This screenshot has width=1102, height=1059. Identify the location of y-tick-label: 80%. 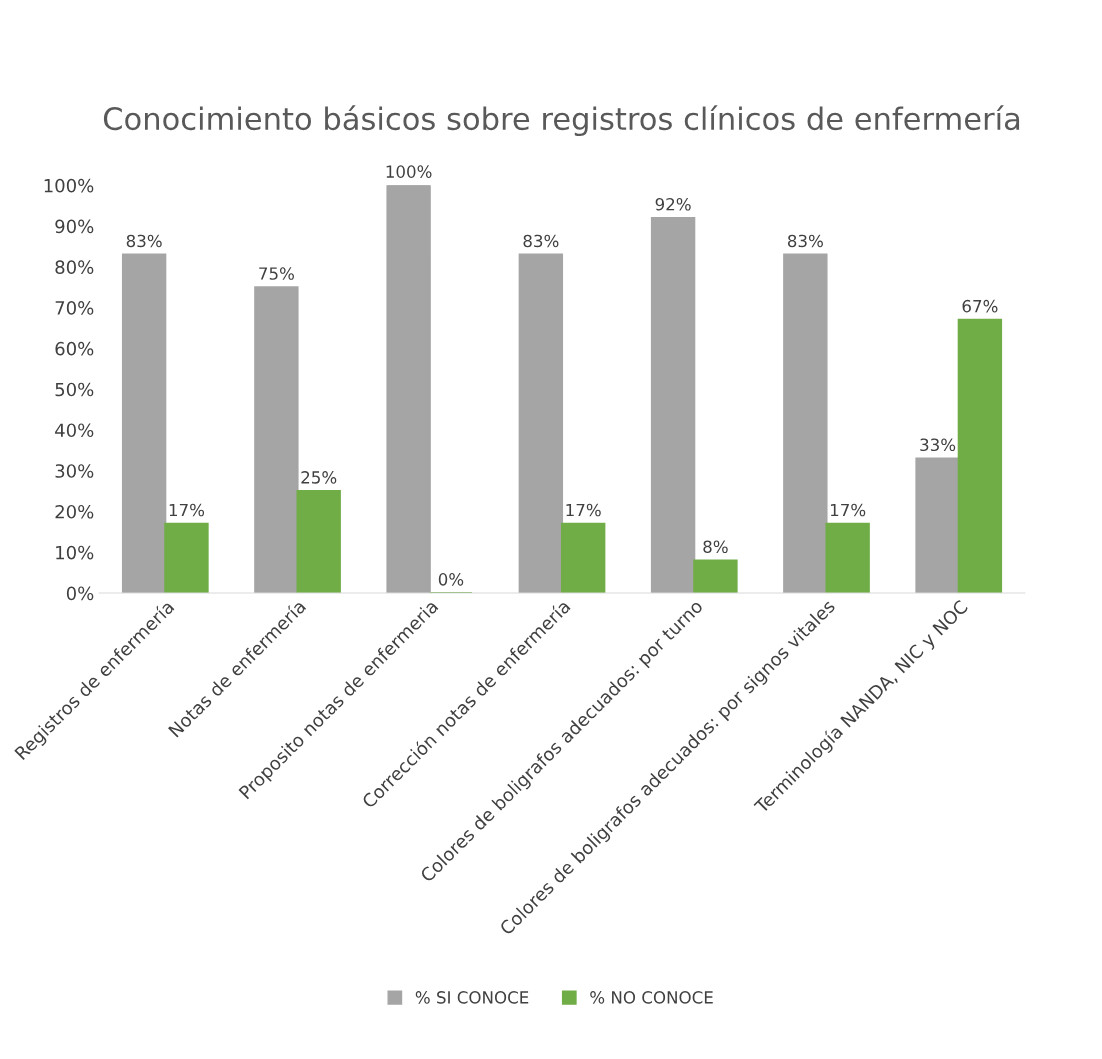
(74, 267).